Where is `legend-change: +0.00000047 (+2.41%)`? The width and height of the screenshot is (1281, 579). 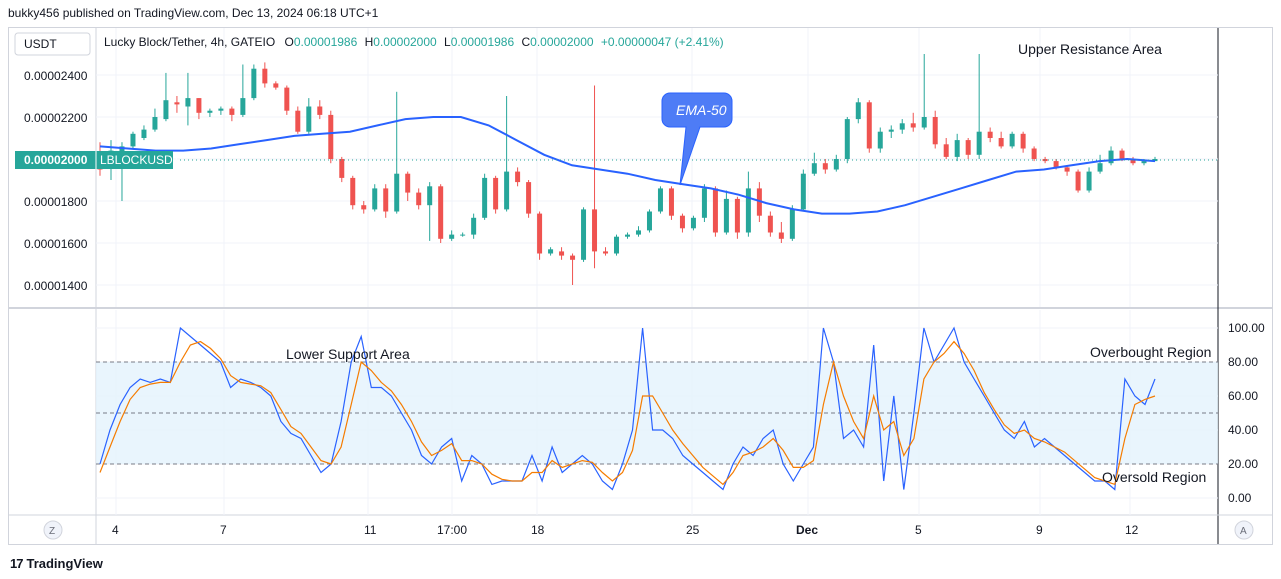 legend-change: +0.00000047 (+2.41%) is located at coordinates (662, 42).